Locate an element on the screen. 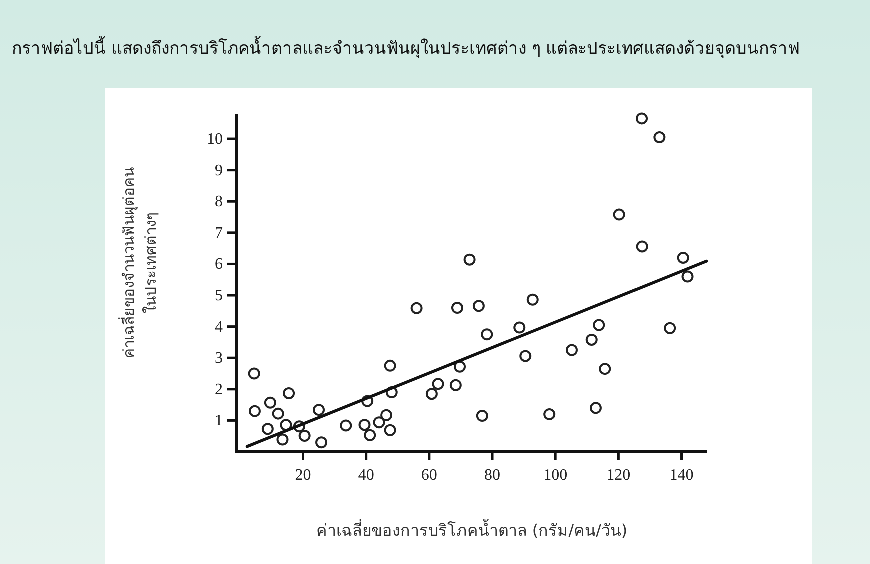 The image size is (870, 564). y-tick-label: 4 is located at coordinates (219, 327).